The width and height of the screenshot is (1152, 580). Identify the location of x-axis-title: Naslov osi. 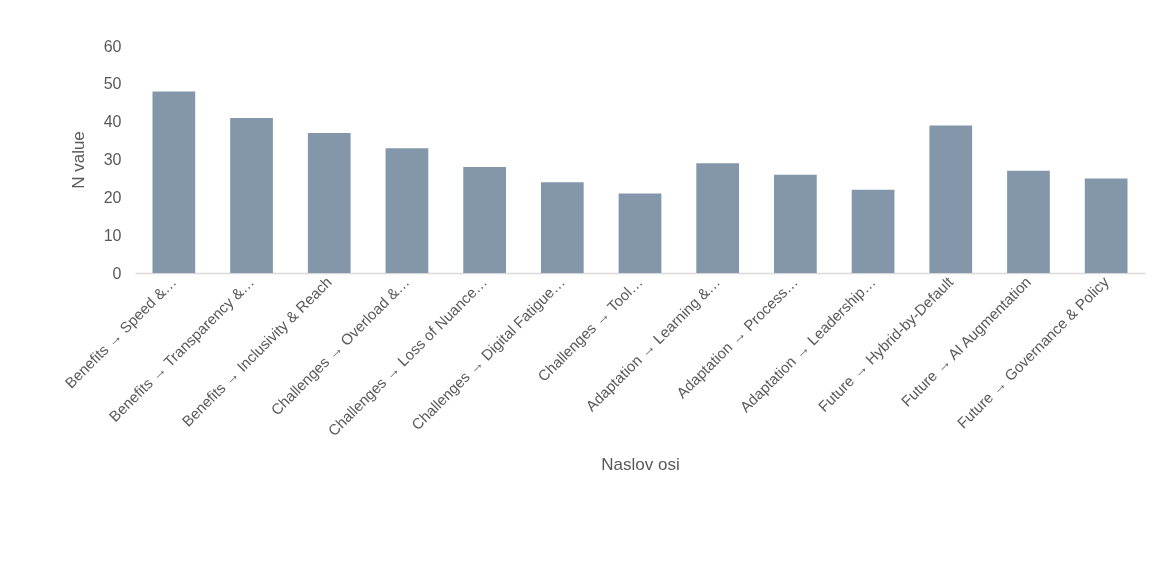
(640, 465).